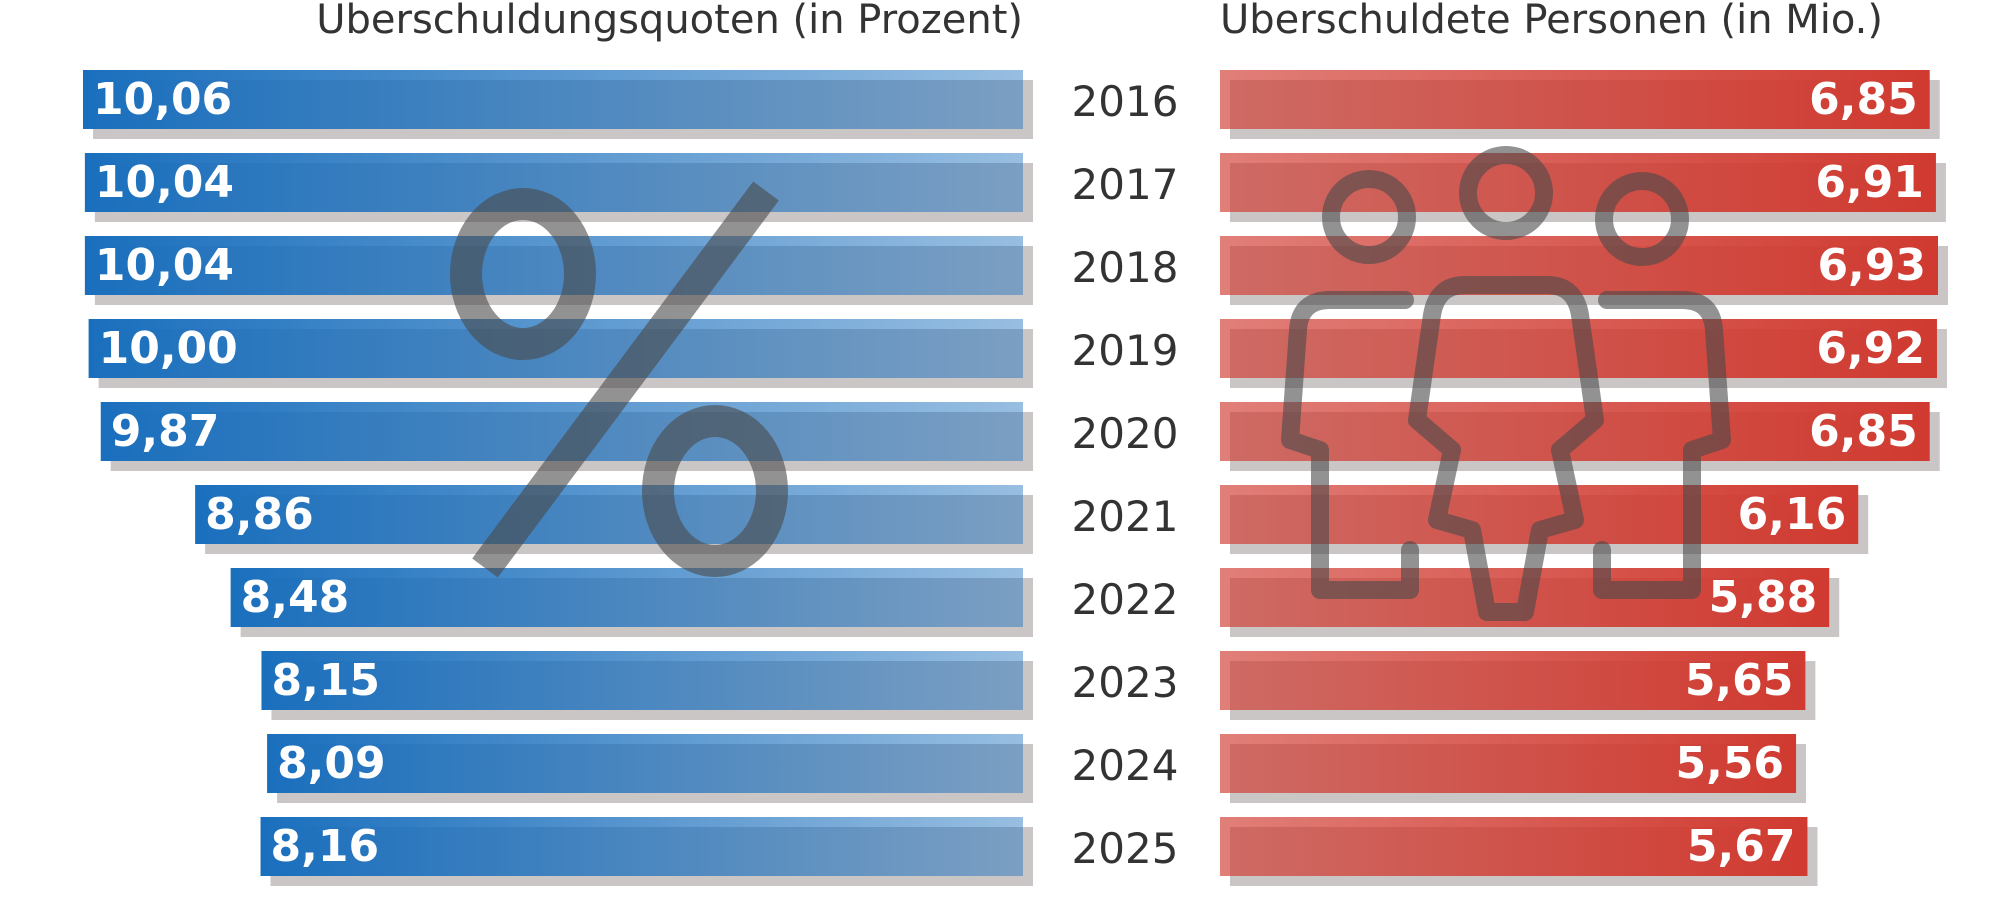 Image resolution: width=2000 pixels, height=900 pixels. Describe the element at coordinates (1741, 846) in the screenshot. I see `value-label: 5,67` at that location.